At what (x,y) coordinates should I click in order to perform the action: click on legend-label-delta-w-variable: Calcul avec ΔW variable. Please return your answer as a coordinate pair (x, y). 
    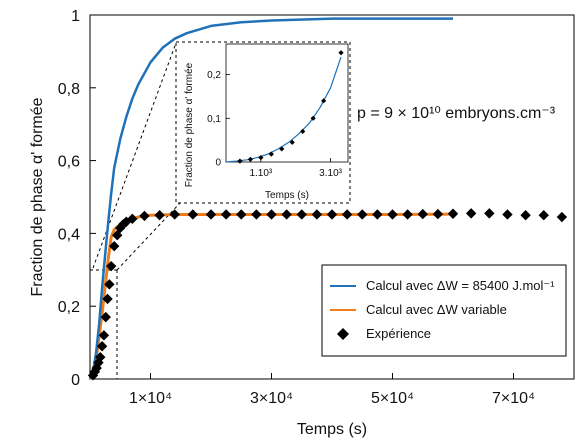
    Looking at the image, I should click on (436, 309).